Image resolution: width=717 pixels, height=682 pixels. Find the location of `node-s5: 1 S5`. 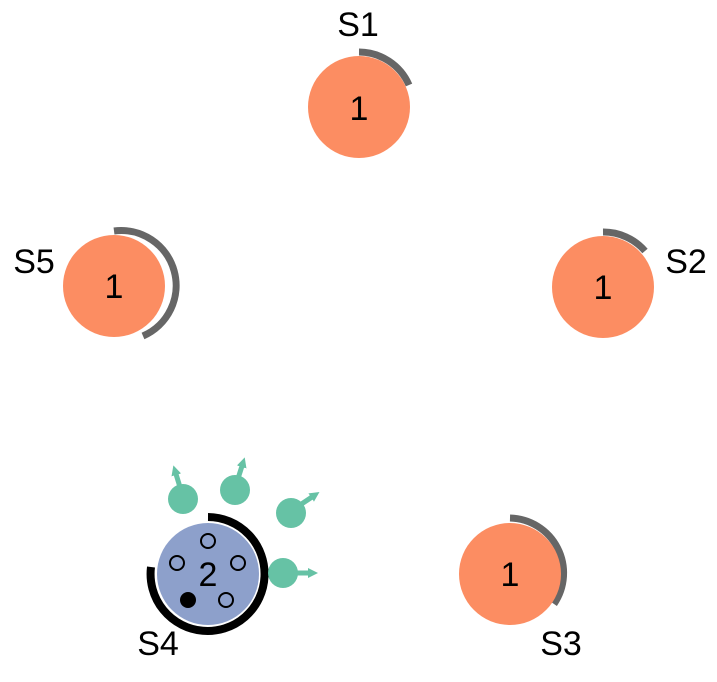

node-s5: 1 S5 is located at coordinates (96, 283).